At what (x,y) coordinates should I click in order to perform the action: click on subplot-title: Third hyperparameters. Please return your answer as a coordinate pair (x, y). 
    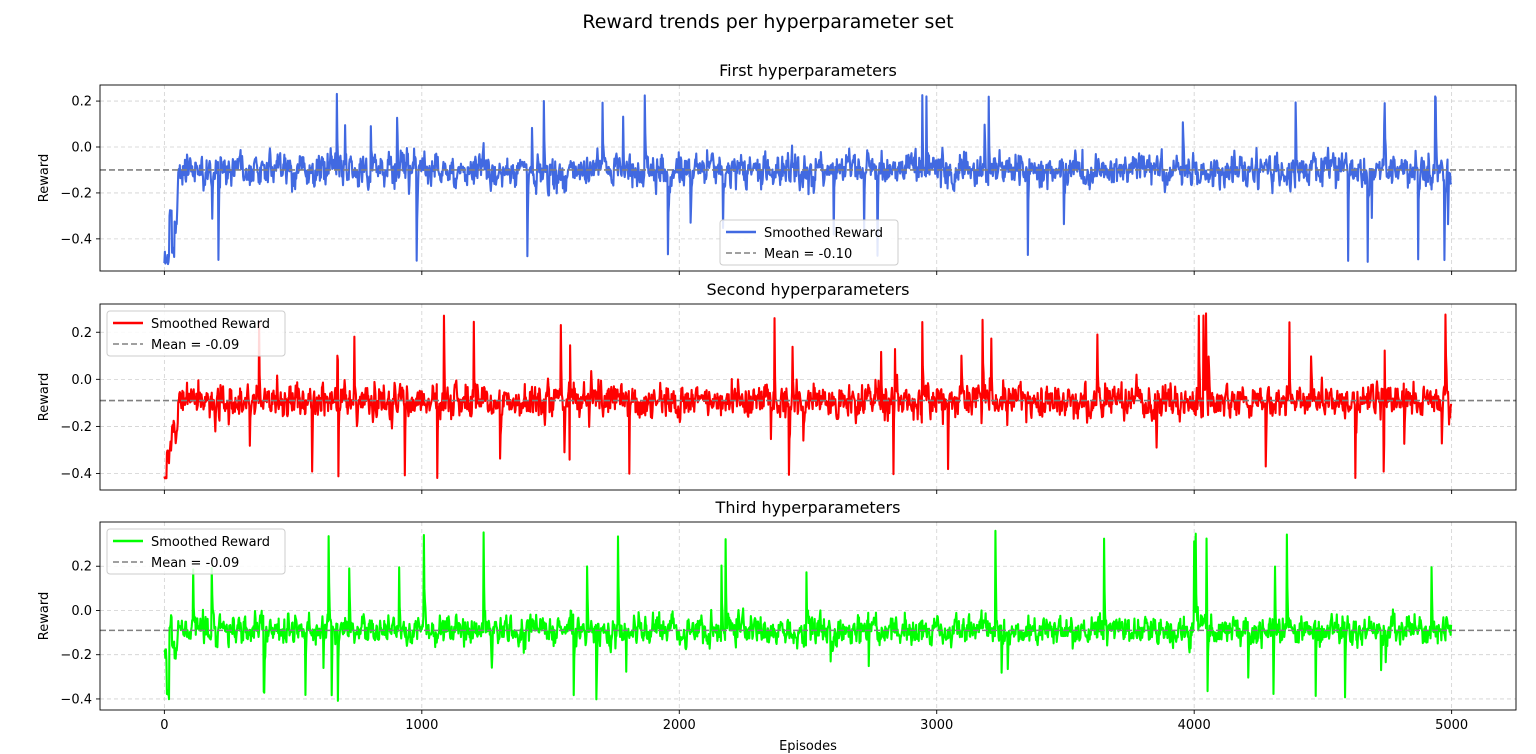
    Looking at the image, I should click on (808, 507).